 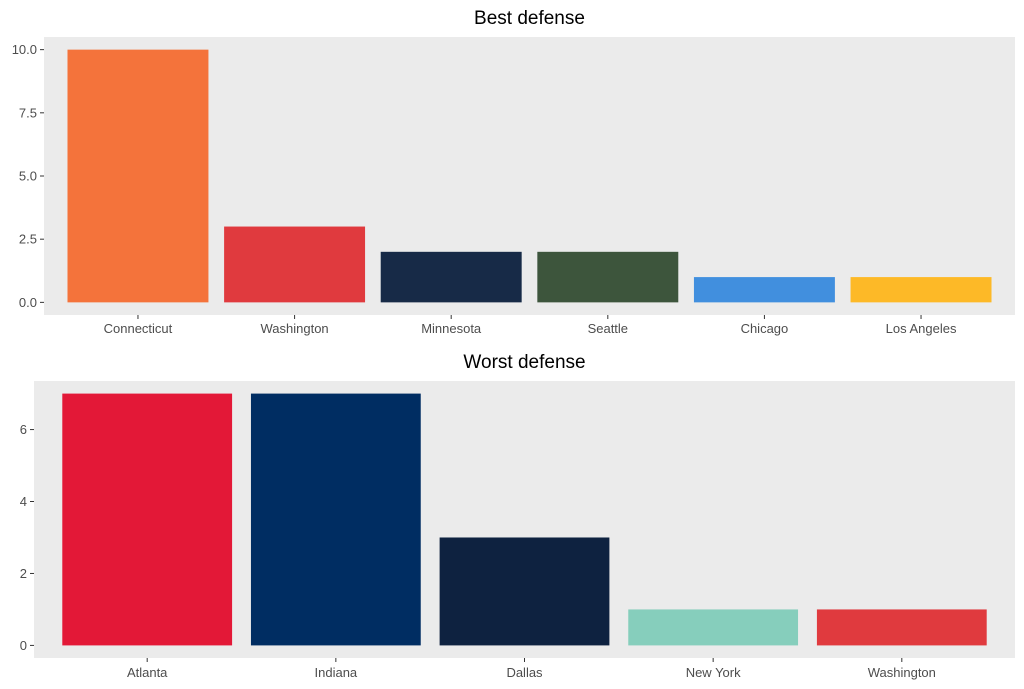 What do you see at coordinates (23, 501) in the screenshot?
I see `y-tick-label: 4` at bounding box center [23, 501].